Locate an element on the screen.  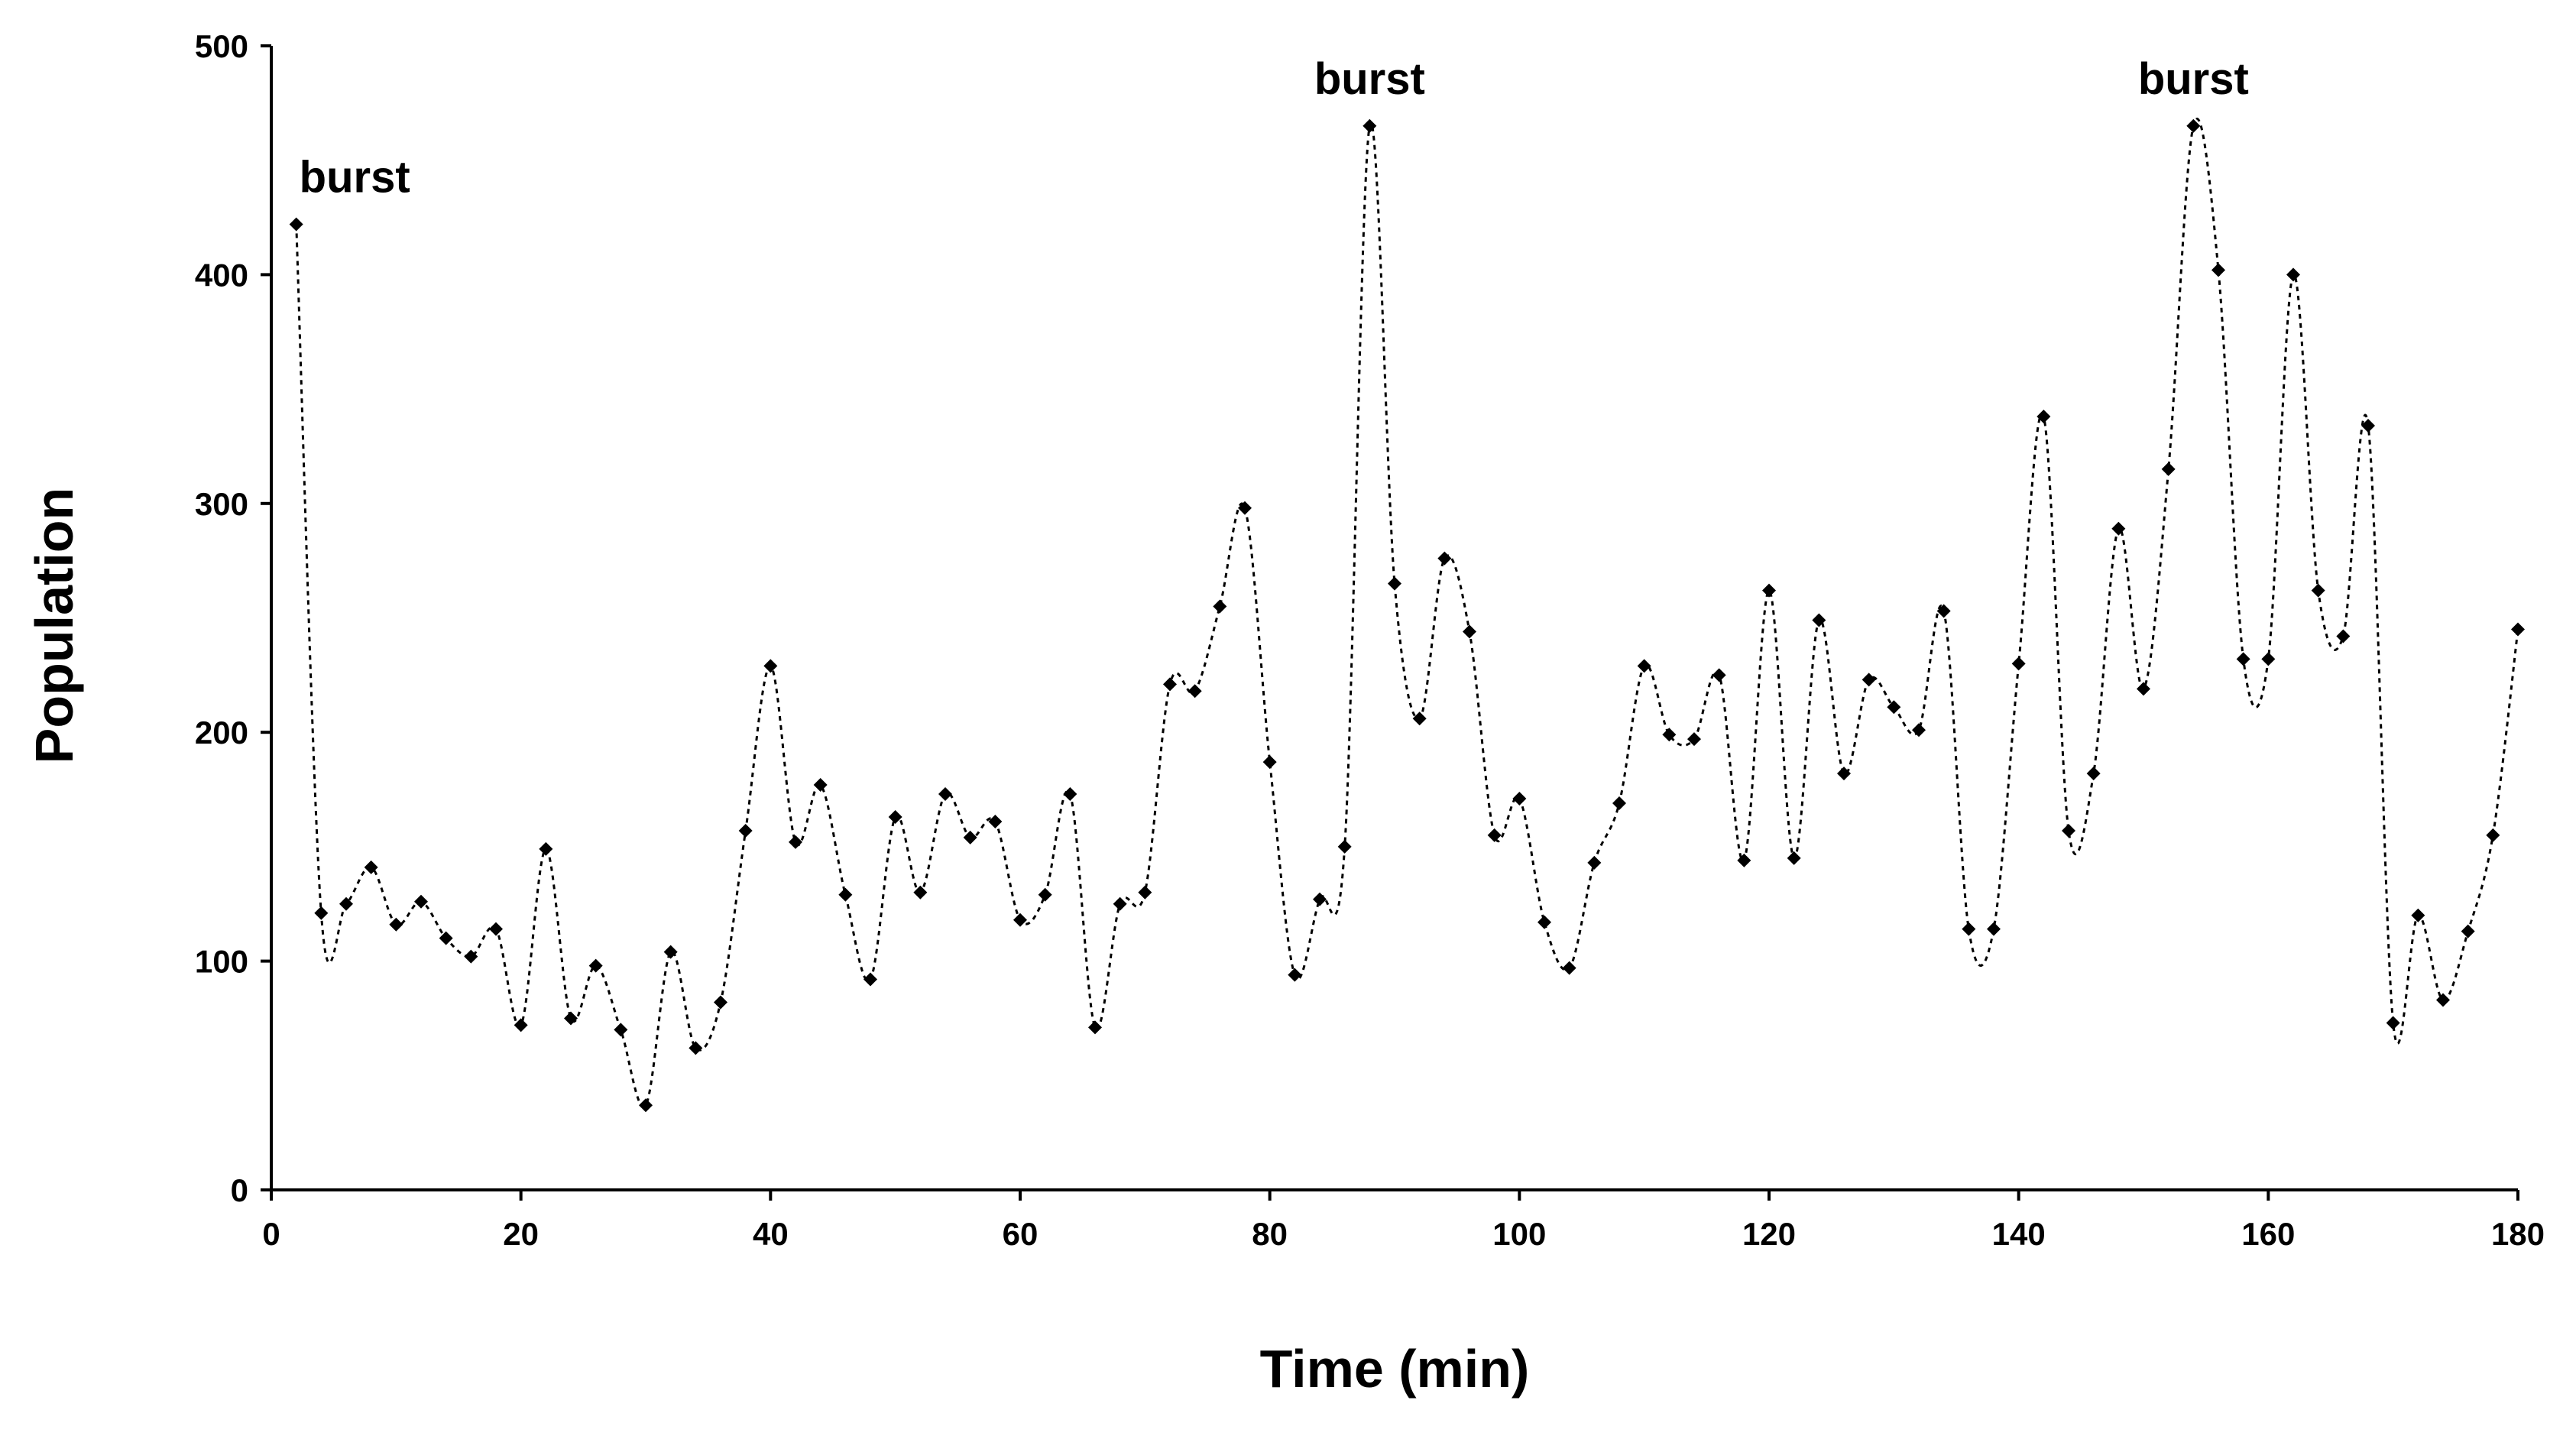
x-tick-label: 40 is located at coordinates (771, 1234).